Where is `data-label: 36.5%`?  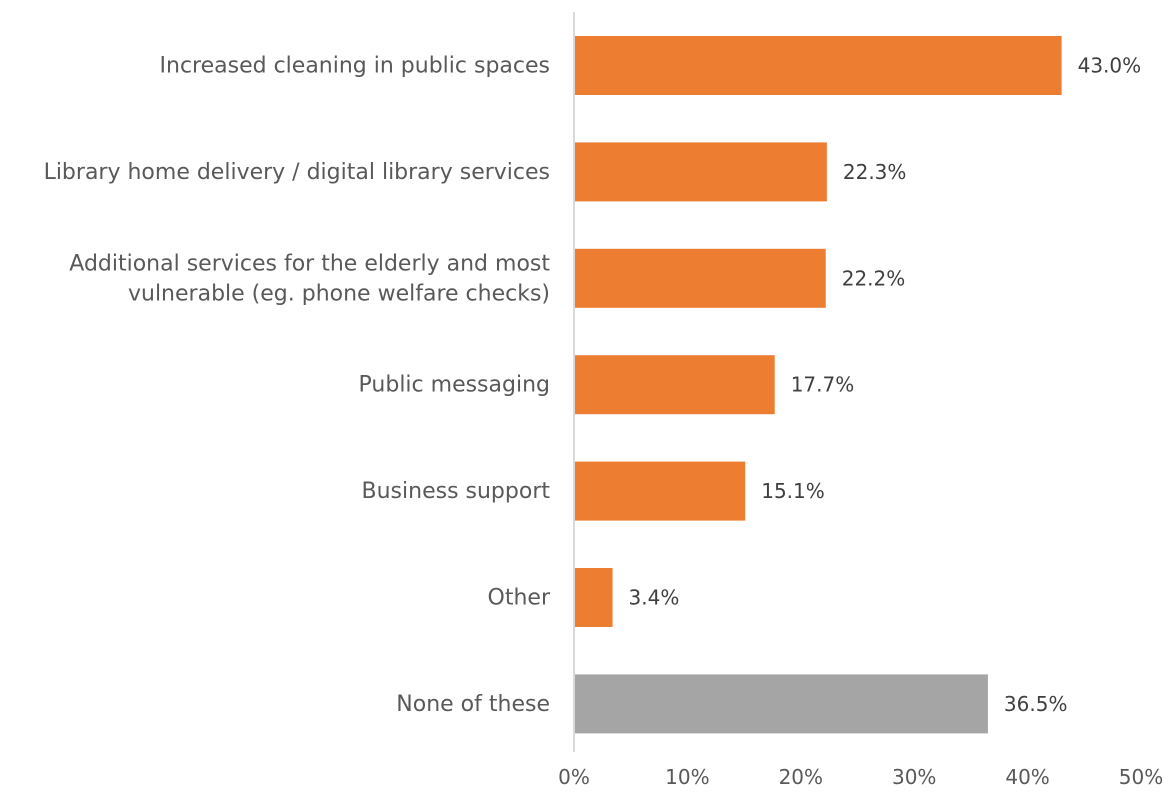
data-label: 36.5% is located at coordinates (1036, 704).